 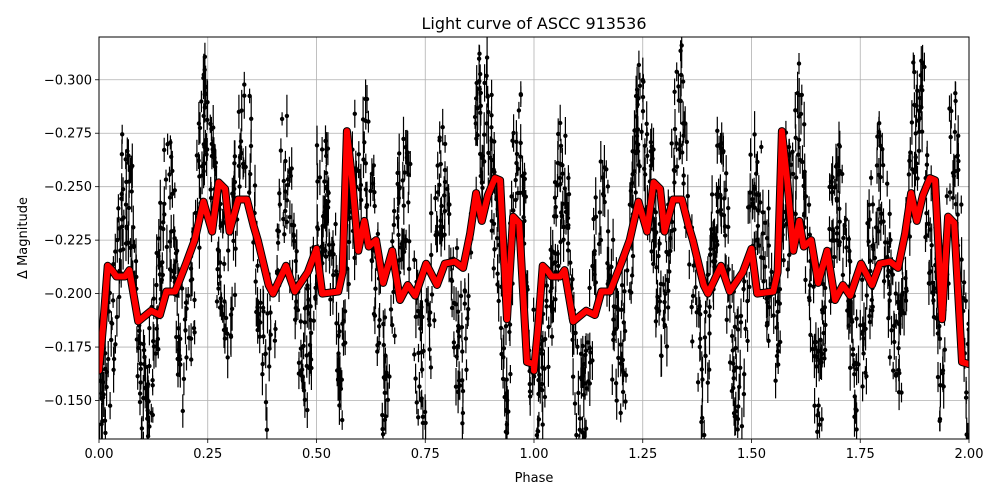 What do you see at coordinates (68, 241) in the screenshot?
I see `y-tick-label: −0.225` at bounding box center [68, 241].